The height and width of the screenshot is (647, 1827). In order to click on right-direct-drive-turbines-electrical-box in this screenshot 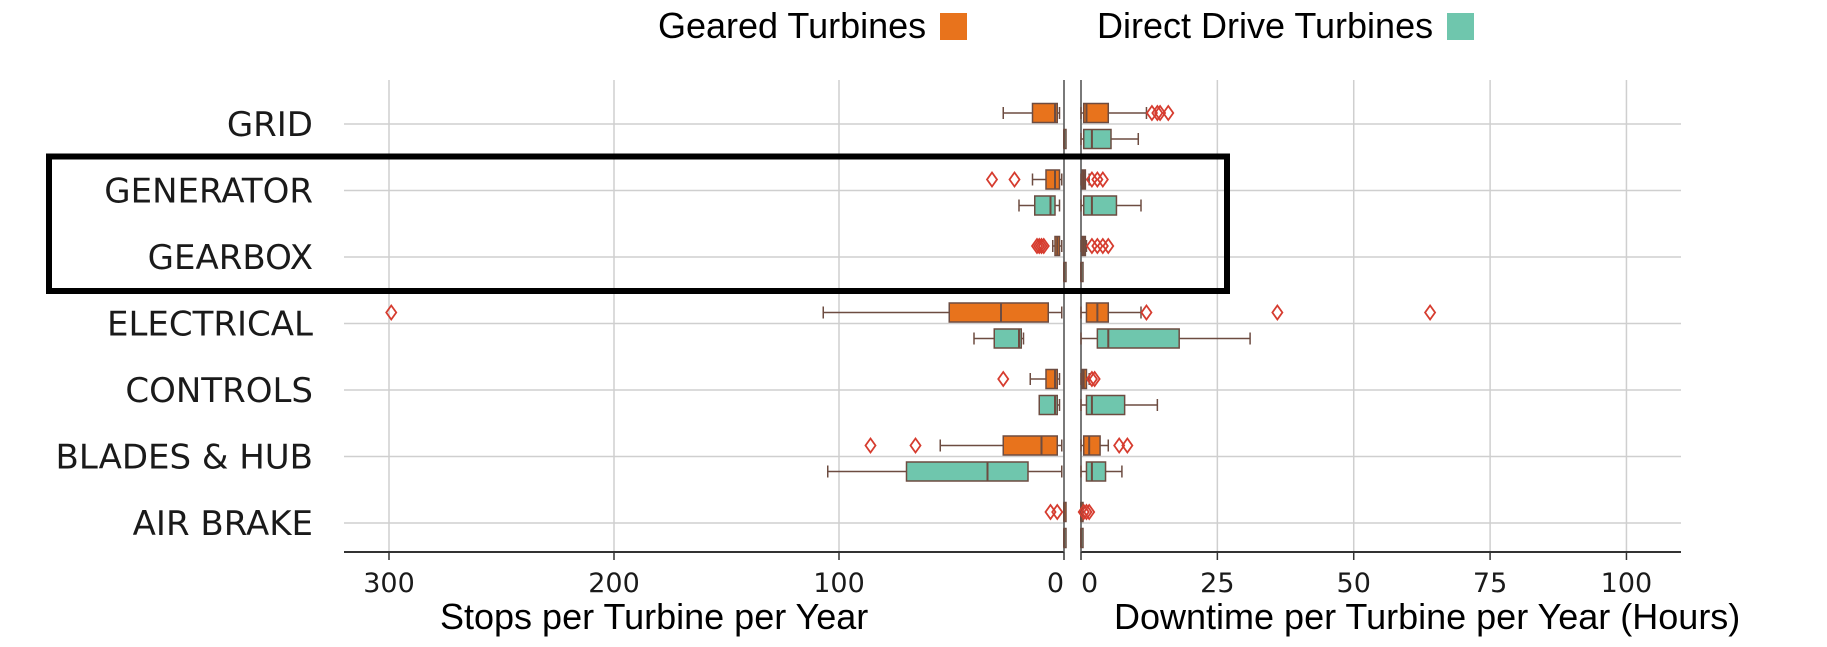, I will do `click(1138, 338)`.